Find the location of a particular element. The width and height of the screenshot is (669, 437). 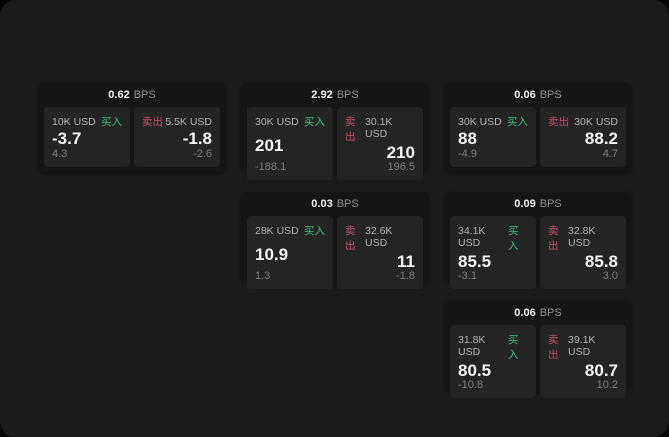

sell-quote-tile: 卖出 30K USD 88.2 4.7 is located at coordinates (583, 137).